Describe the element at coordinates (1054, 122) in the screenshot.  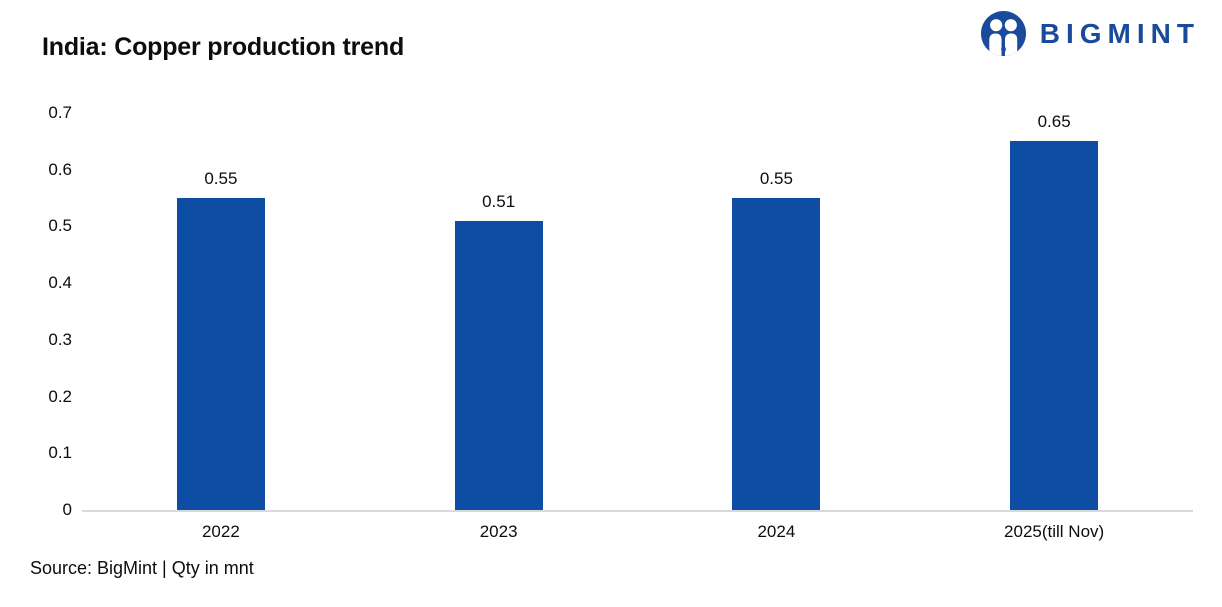
I see `data-label: 0.65` at that location.